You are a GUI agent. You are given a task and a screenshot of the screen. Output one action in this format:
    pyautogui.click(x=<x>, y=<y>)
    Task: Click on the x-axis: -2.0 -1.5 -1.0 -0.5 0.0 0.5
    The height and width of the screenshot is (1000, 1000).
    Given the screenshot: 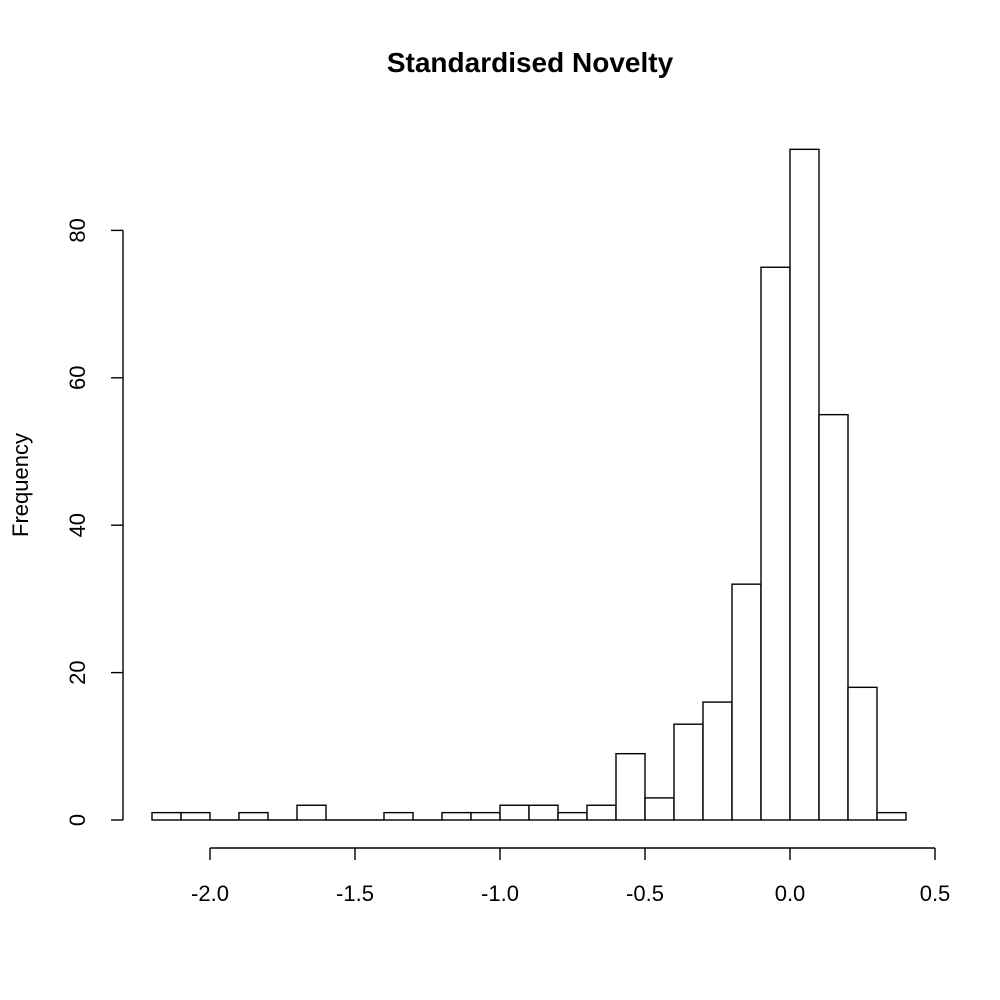 What is the action you would take?
    pyautogui.click(x=571, y=876)
    